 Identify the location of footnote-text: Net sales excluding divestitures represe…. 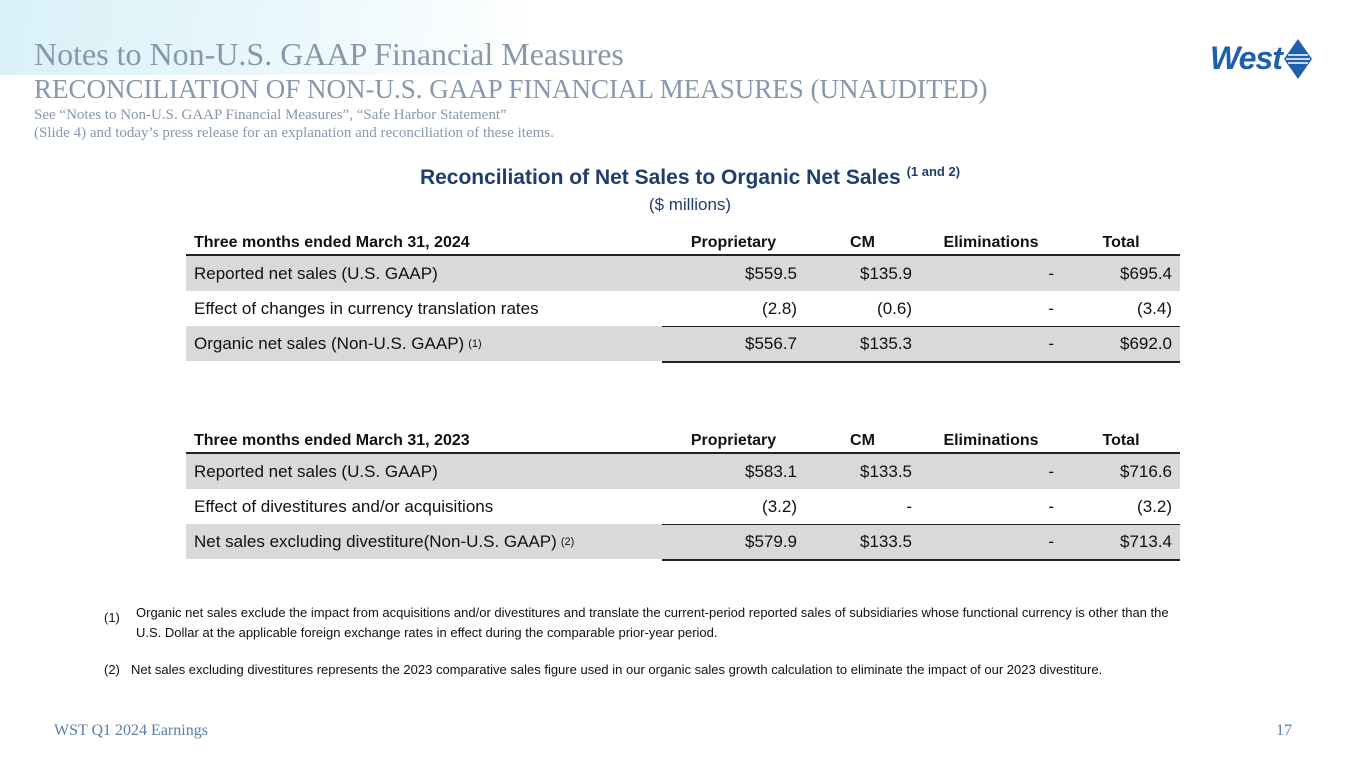
(617, 669).